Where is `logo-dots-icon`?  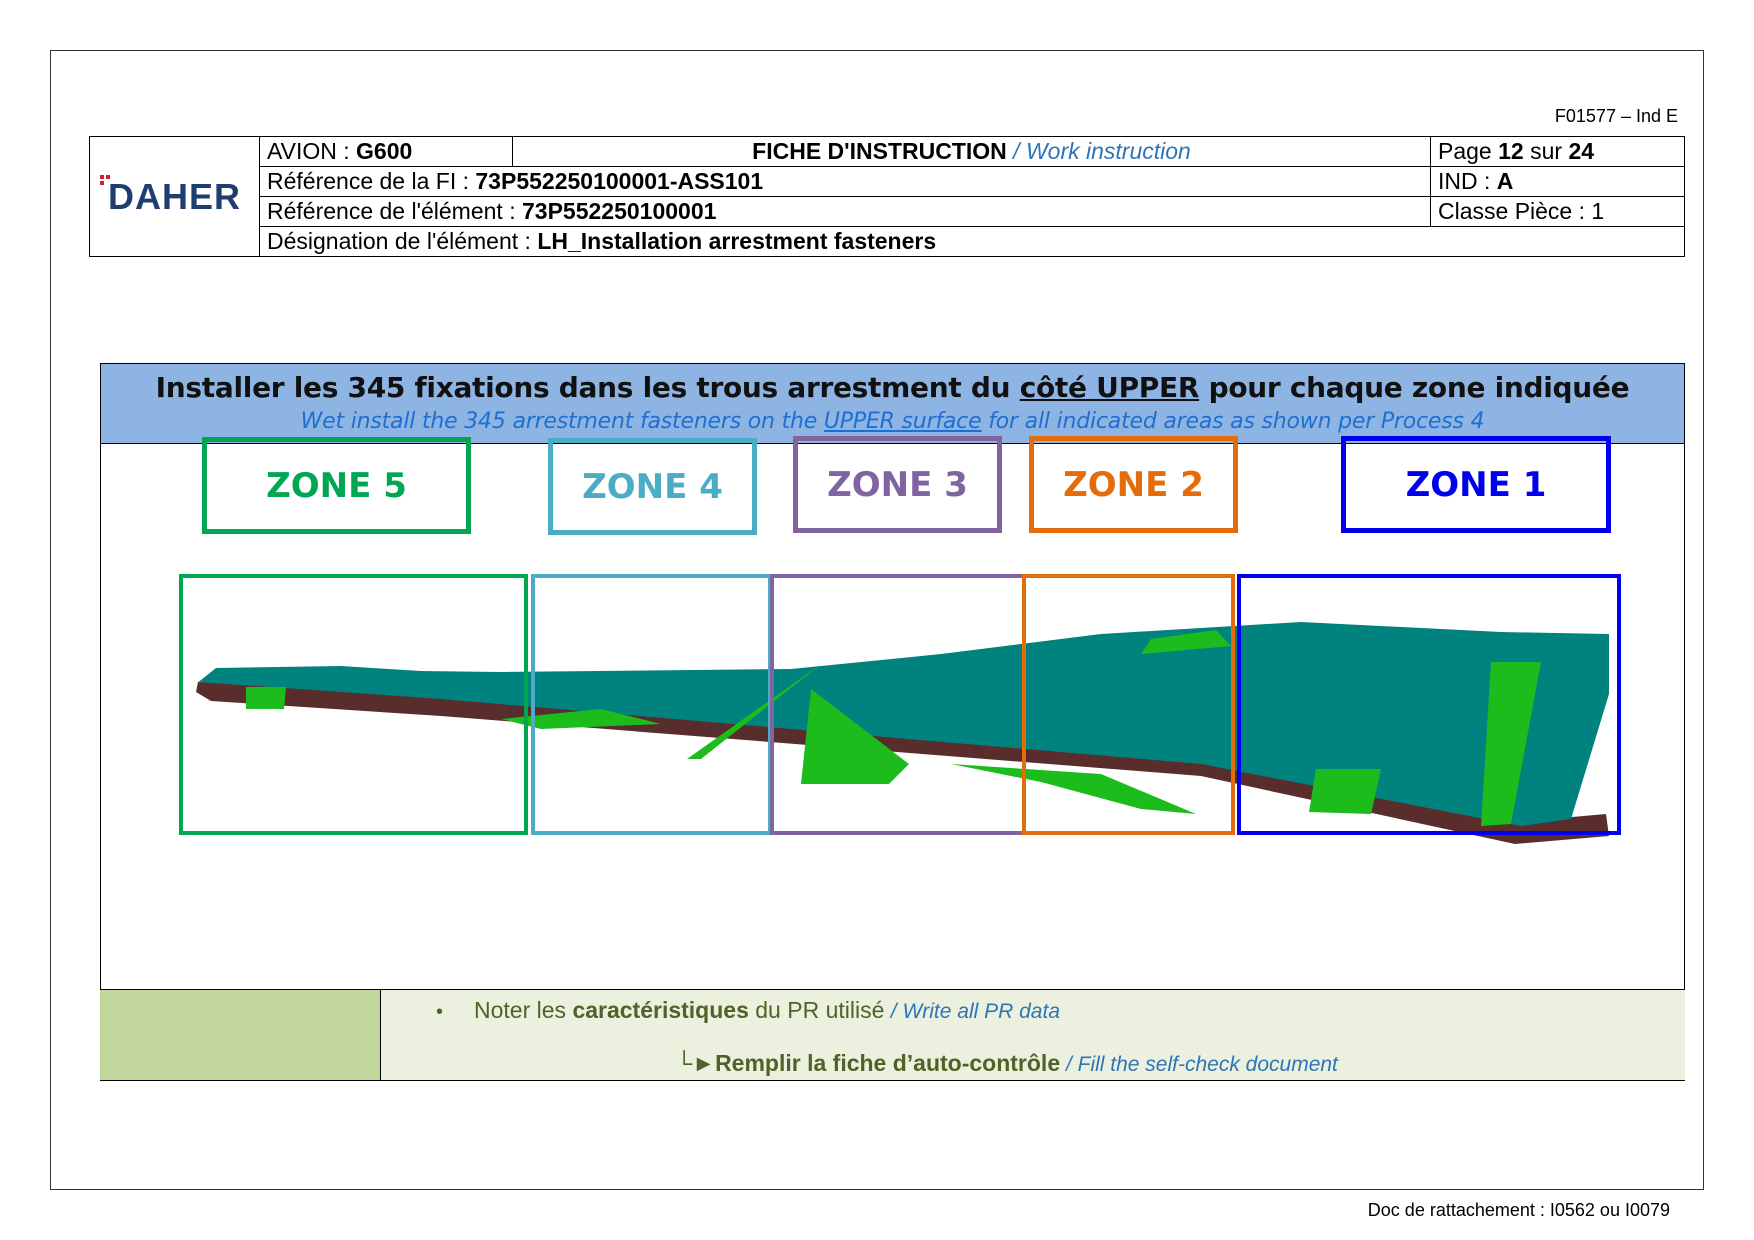
logo-dots-icon is located at coordinates (106, 181).